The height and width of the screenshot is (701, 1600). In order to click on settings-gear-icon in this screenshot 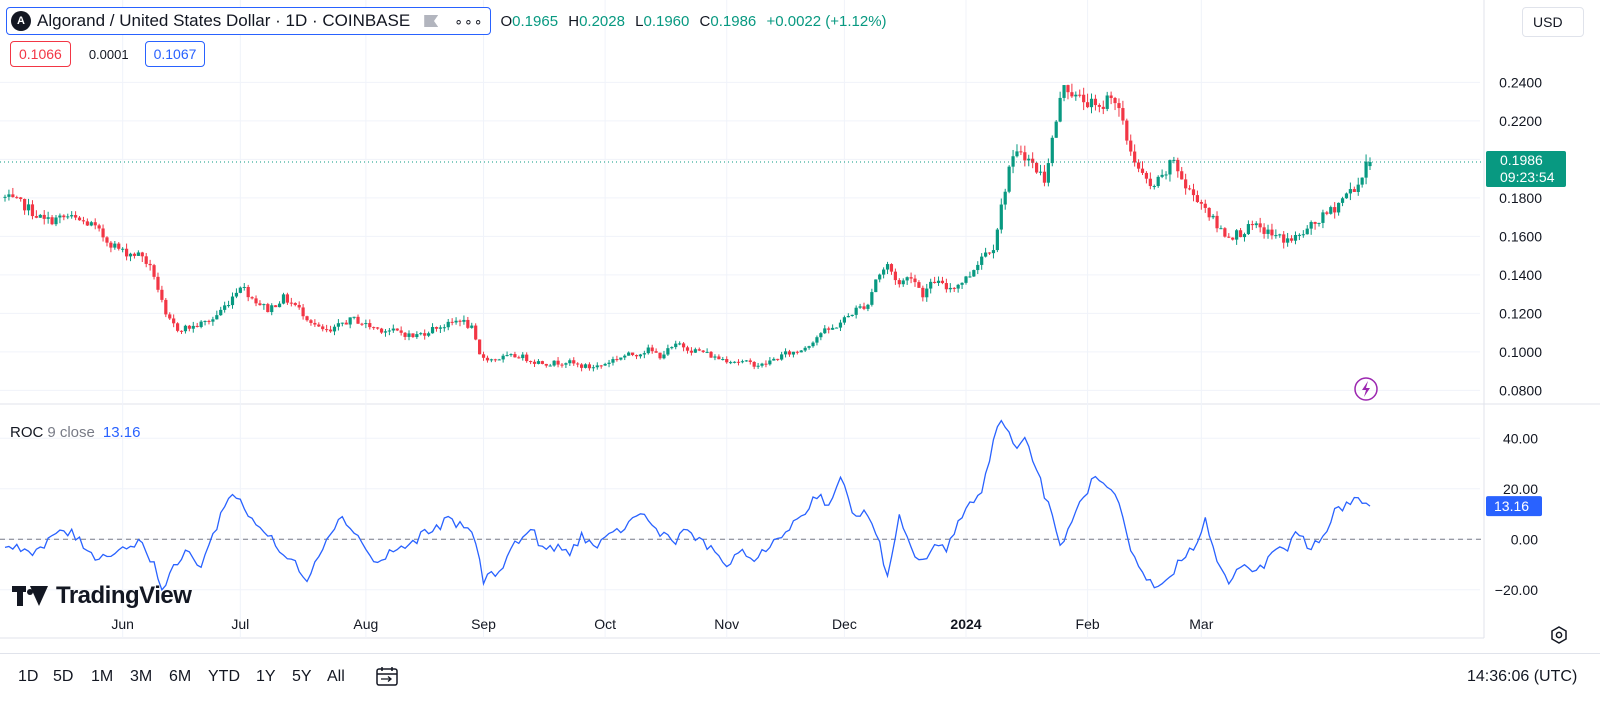, I will do `click(1559, 635)`.